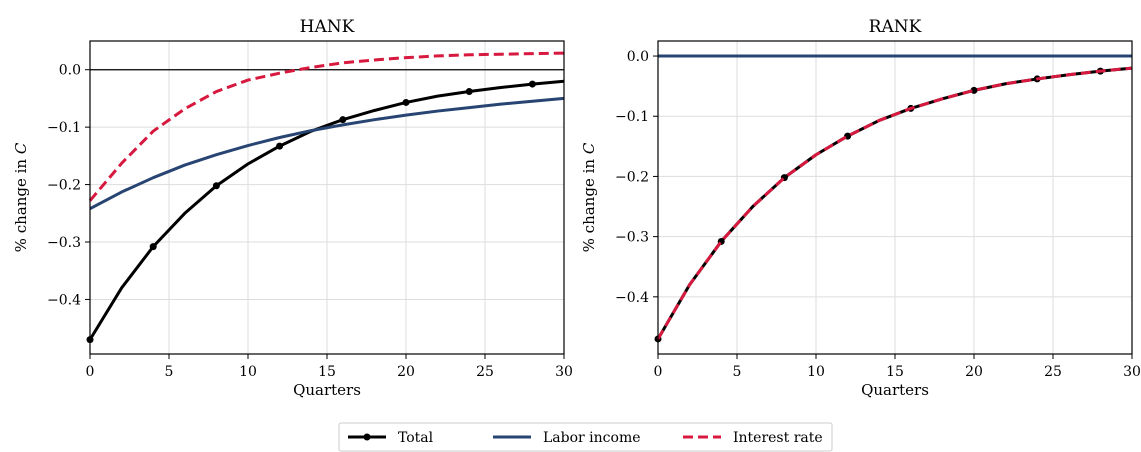 This screenshot has height=452, width=1141. What do you see at coordinates (367, 437) in the screenshot?
I see `legend-marker-total` at bounding box center [367, 437].